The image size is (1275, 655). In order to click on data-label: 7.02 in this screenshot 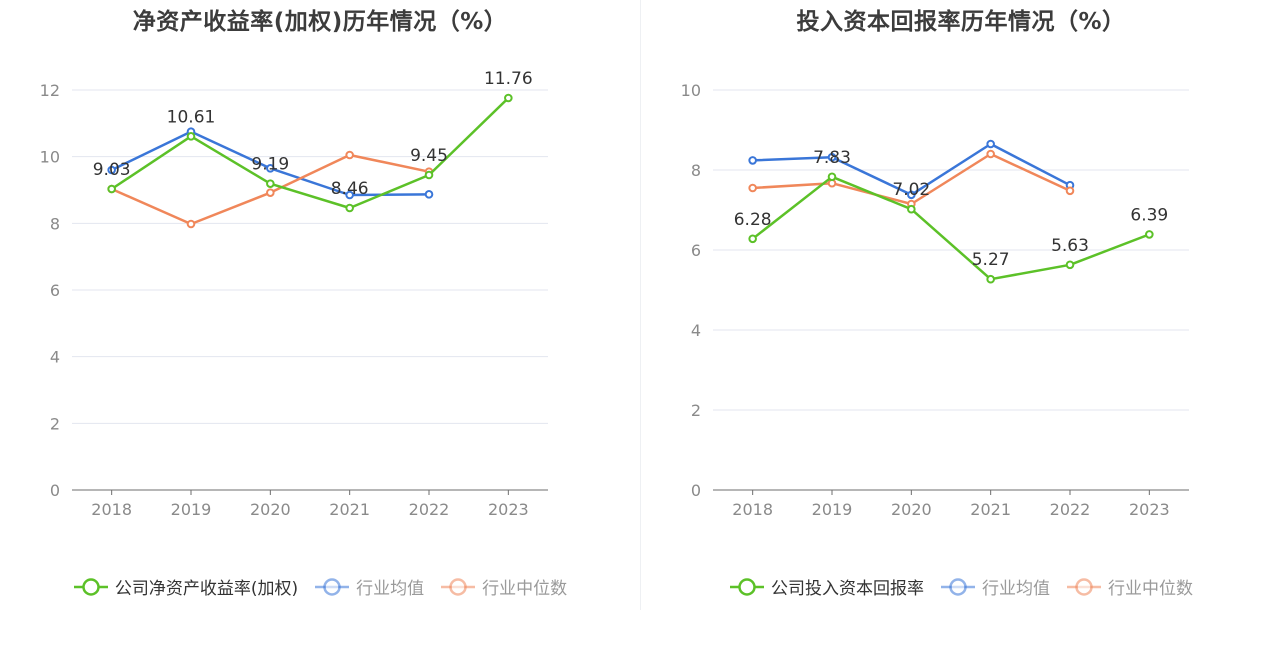, I will do `click(911, 190)`.